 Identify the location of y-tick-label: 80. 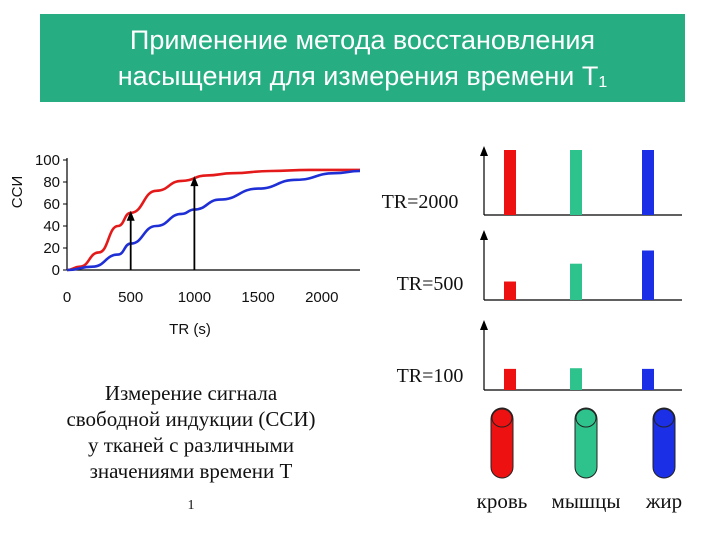
(51, 182).